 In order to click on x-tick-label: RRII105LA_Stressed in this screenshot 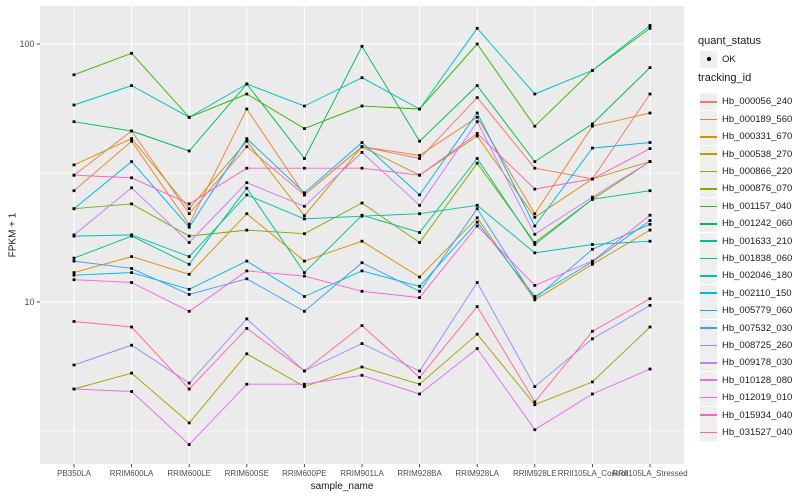, I will do `click(649, 473)`.